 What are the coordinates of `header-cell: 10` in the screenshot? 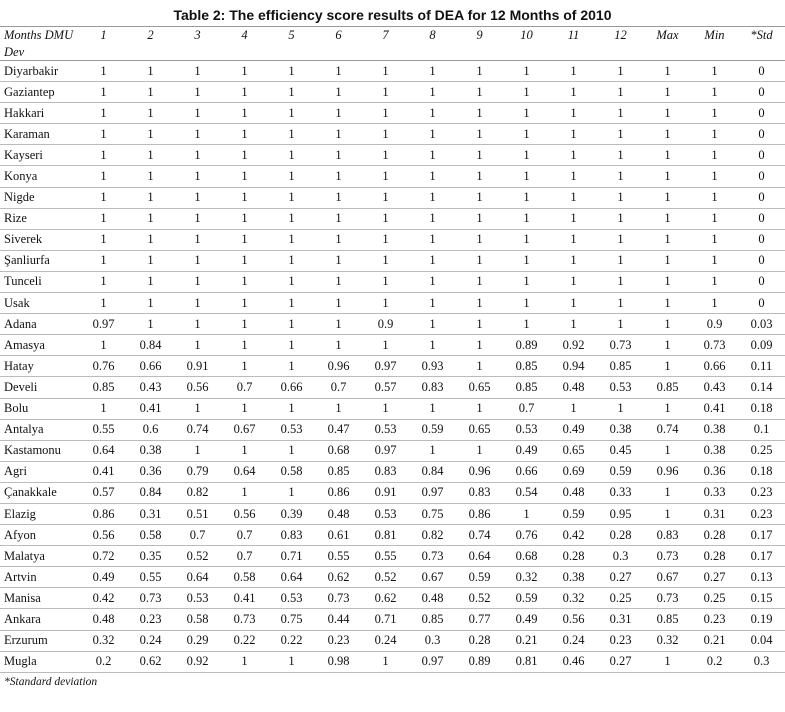 It's located at (526, 35).